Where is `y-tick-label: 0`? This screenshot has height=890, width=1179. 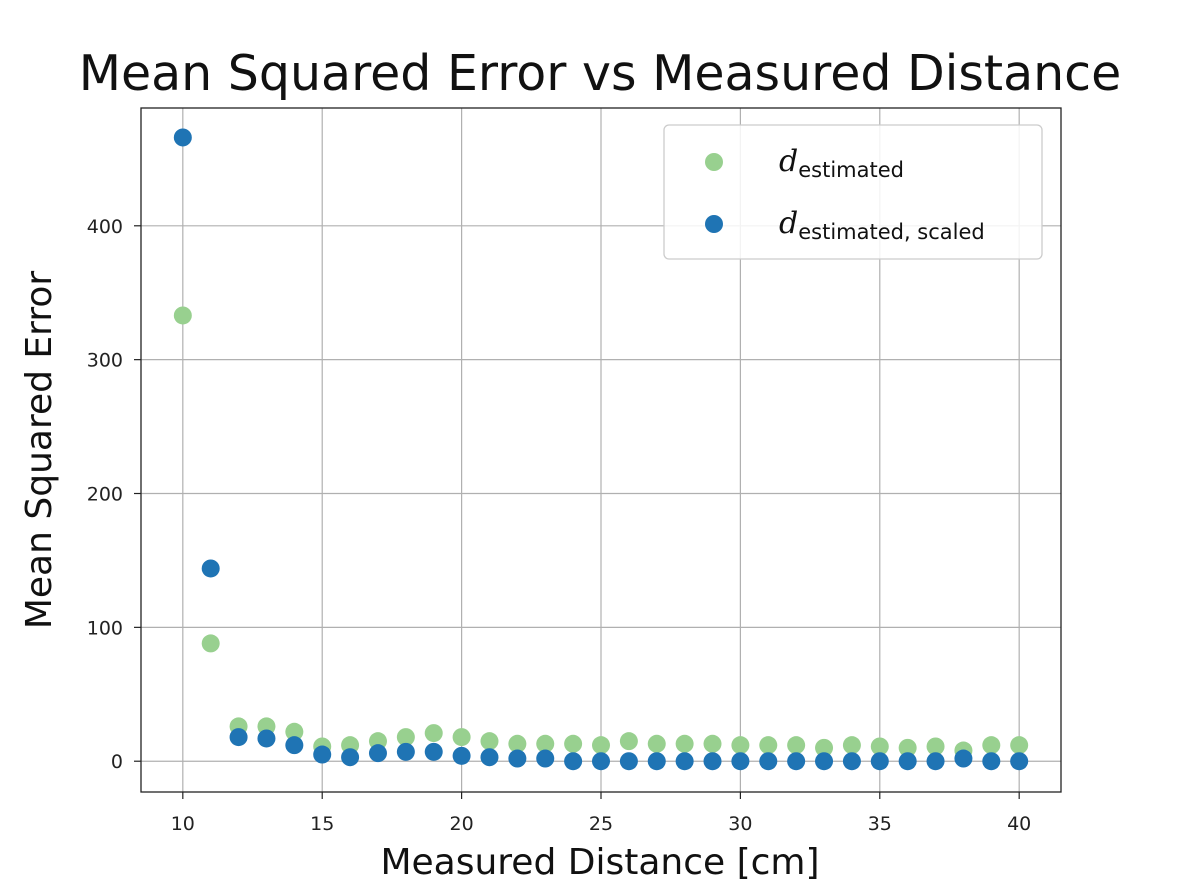
y-tick-label: 0 is located at coordinates (117, 762).